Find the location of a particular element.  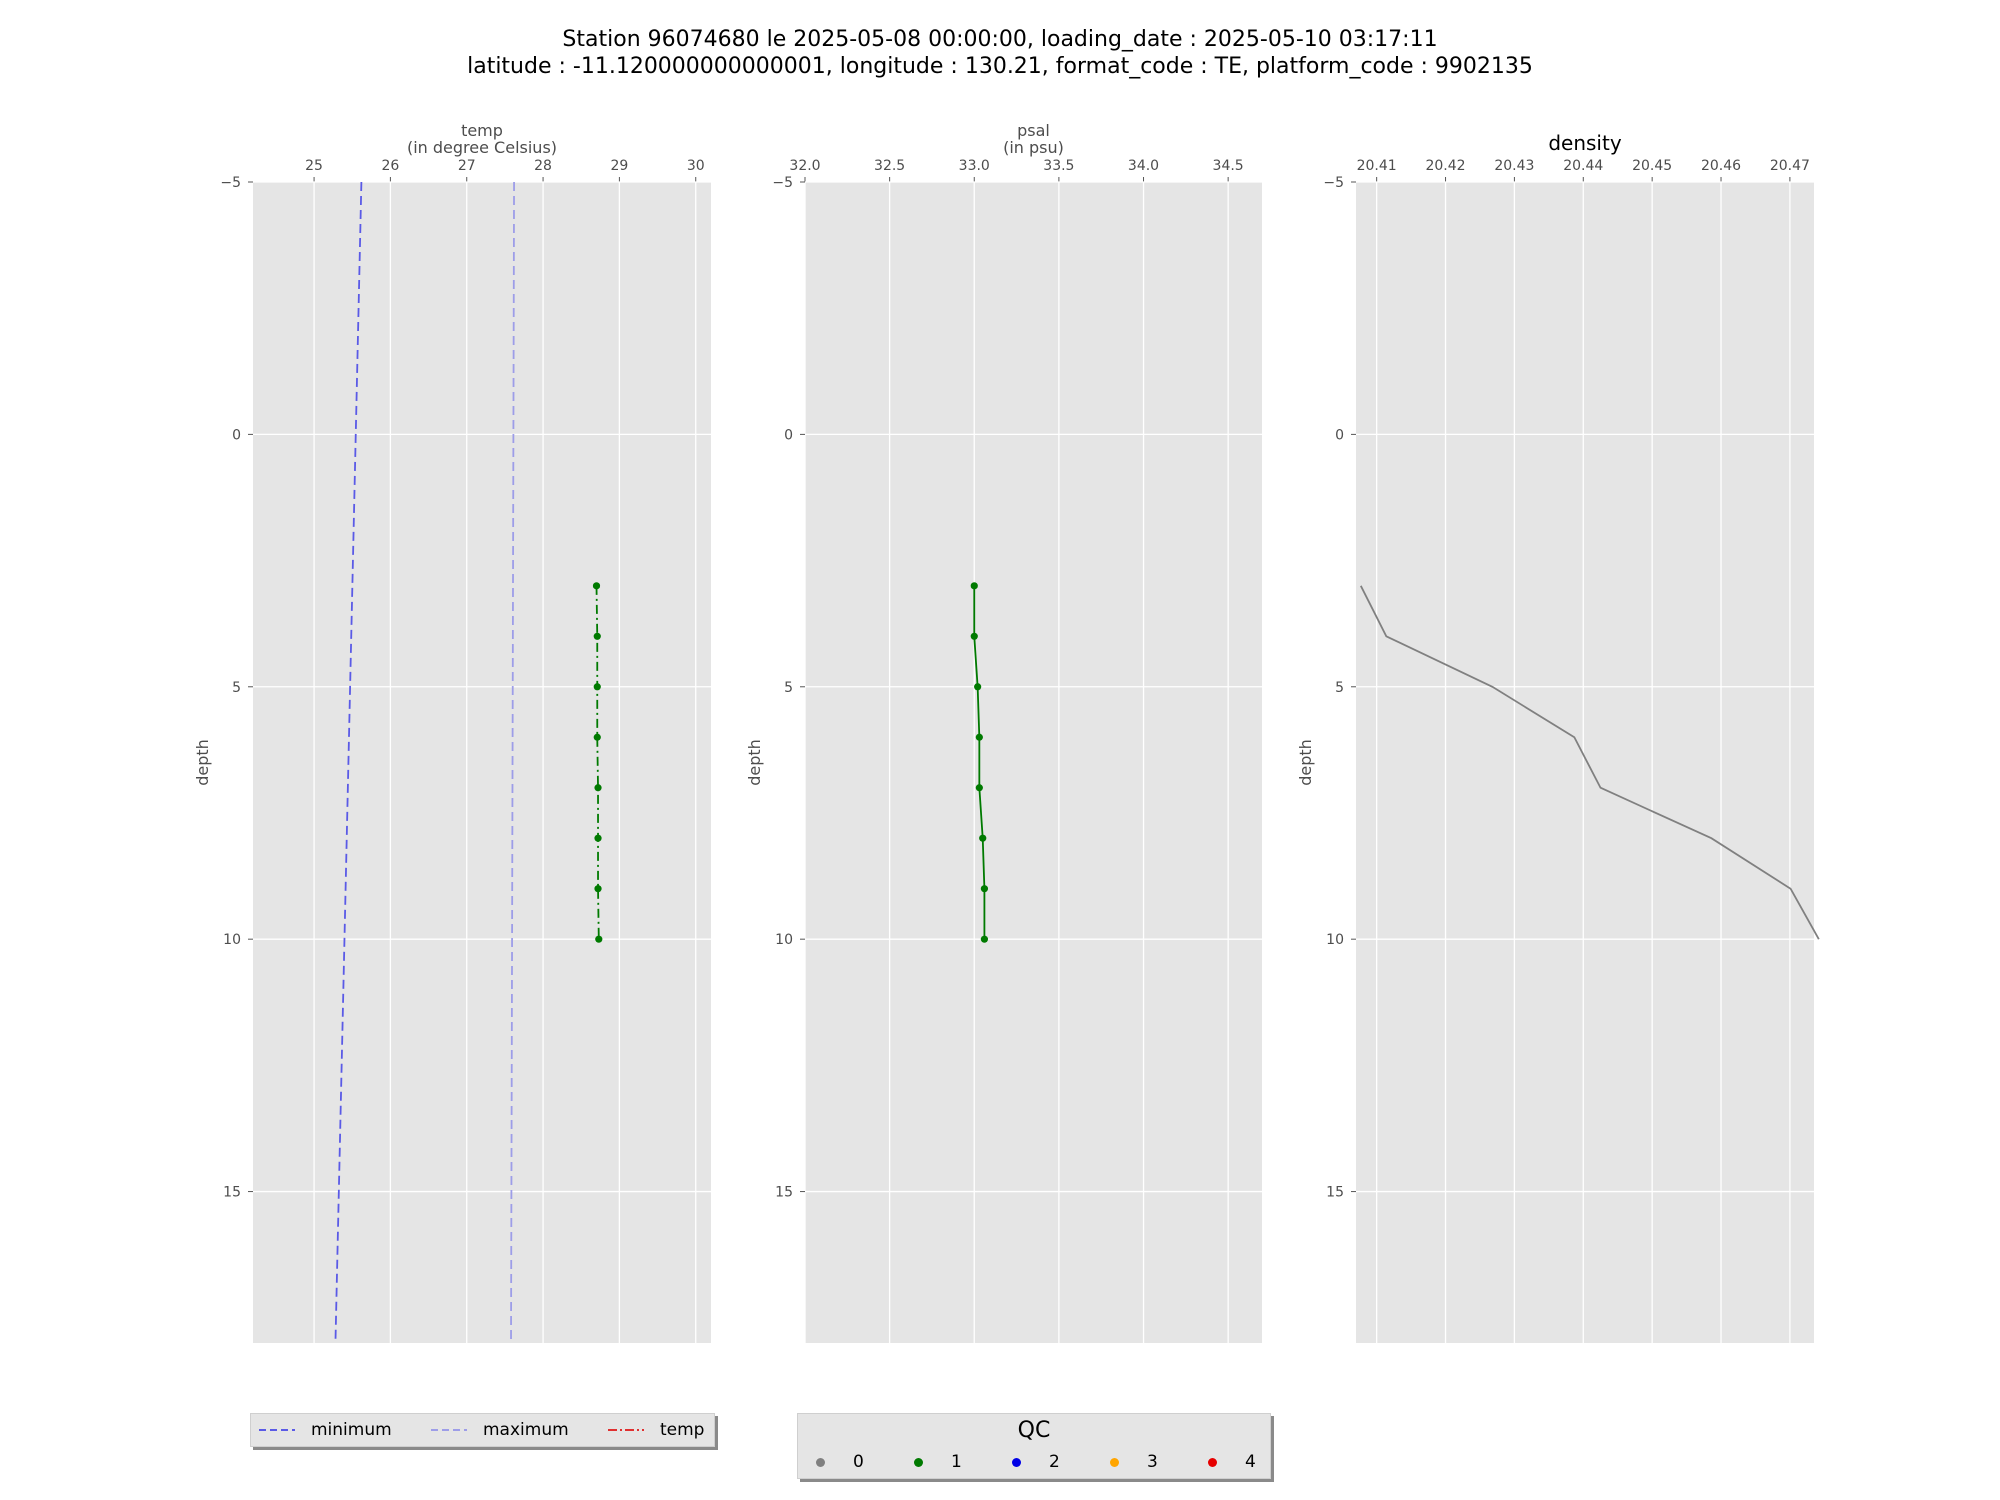

qc-legend: QC 0 1 2 3 4 is located at coordinates (1034, 1446).